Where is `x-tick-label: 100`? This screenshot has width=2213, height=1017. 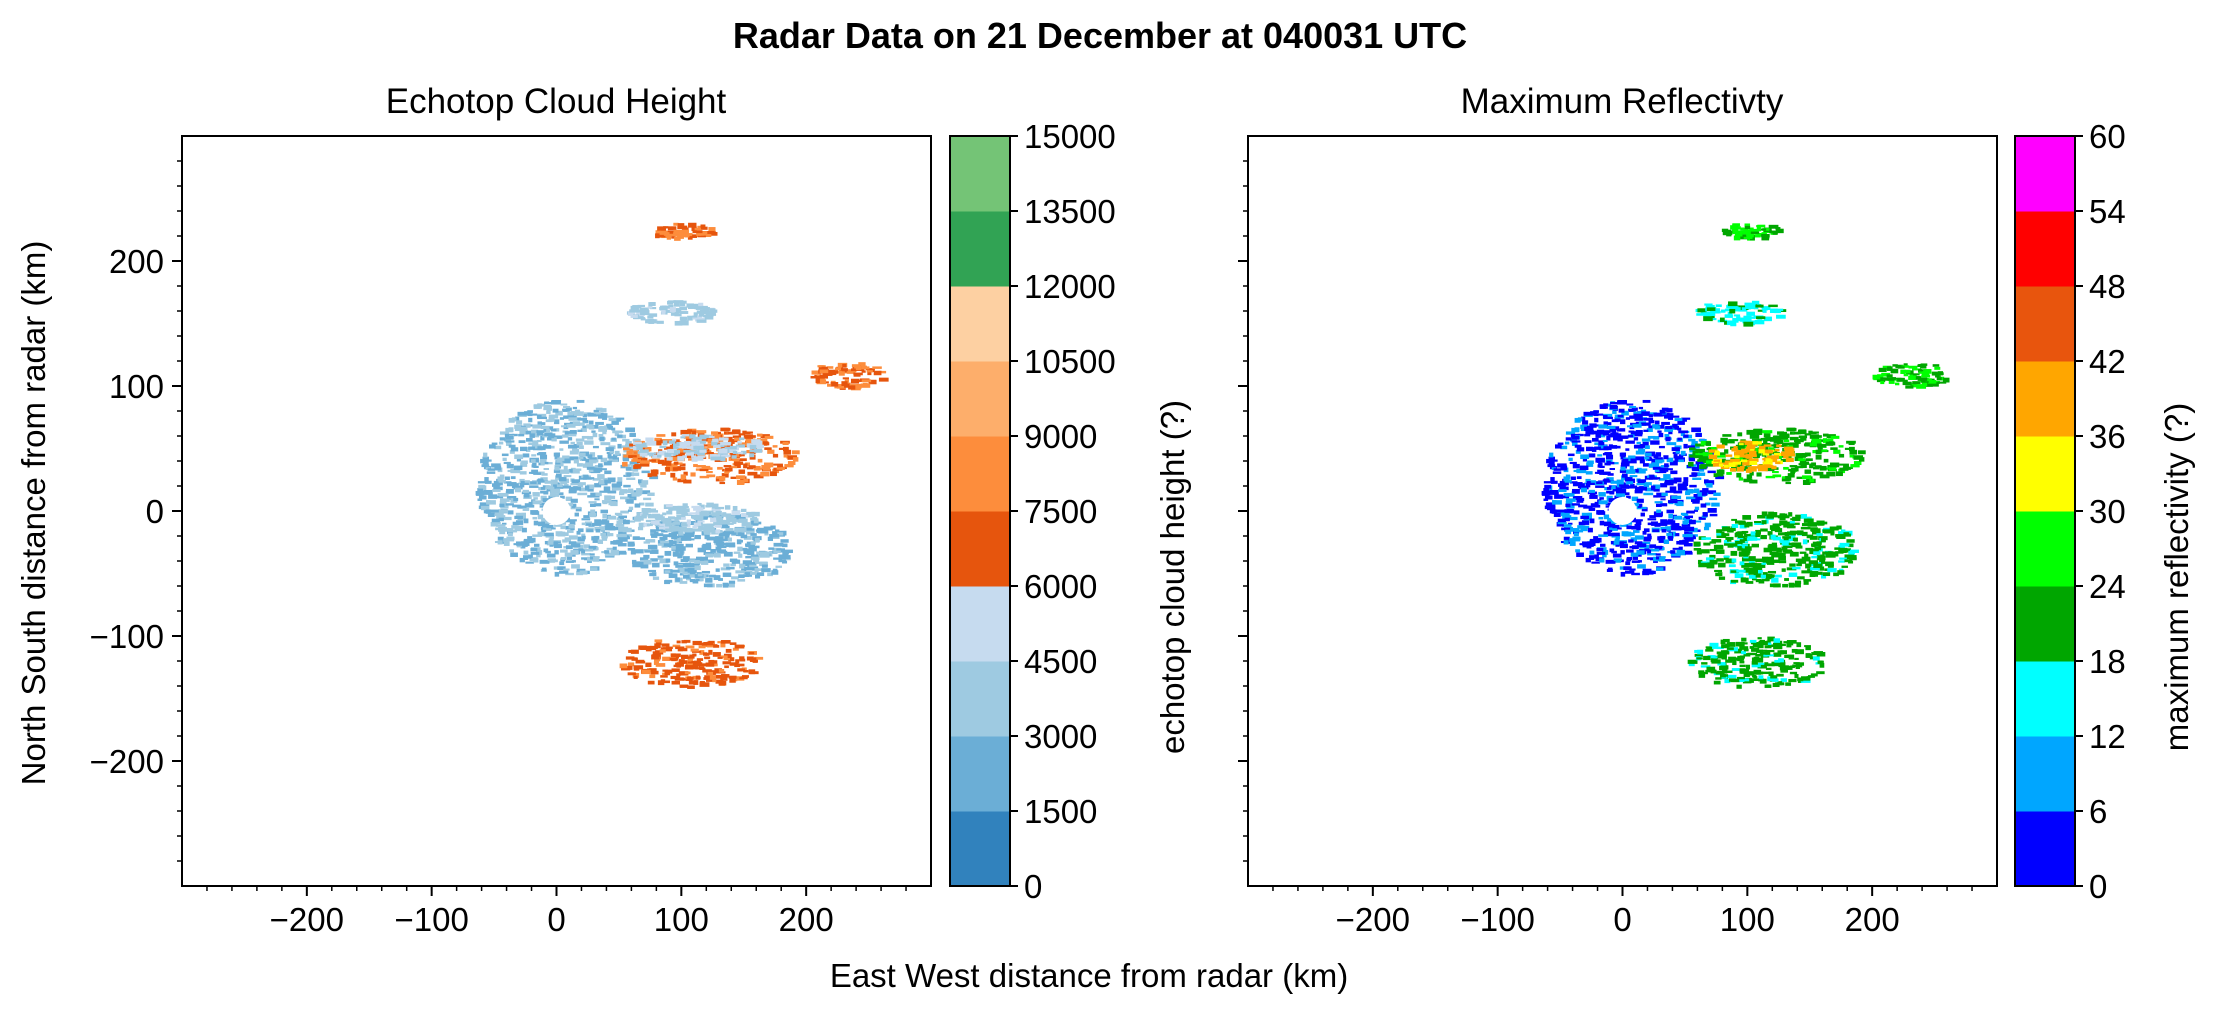 x-tick-label: 100 is located at coordinates (681, 919).